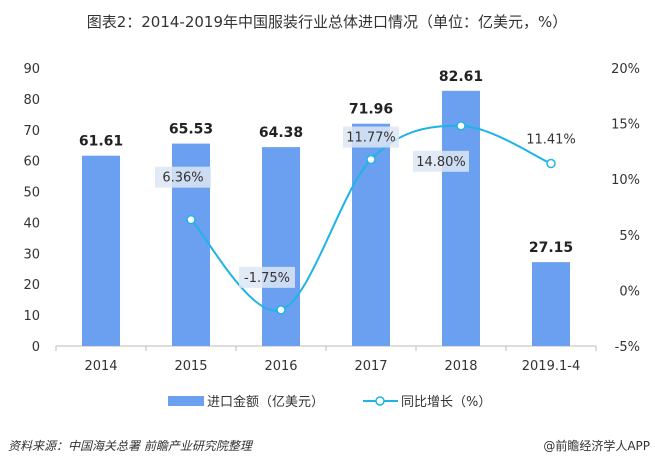 The width and height of the screenshot is (655, 466). Describe the element at coordinates (101, 142) in the screenshot. I see `bar-value-label: 61.61` at that location.